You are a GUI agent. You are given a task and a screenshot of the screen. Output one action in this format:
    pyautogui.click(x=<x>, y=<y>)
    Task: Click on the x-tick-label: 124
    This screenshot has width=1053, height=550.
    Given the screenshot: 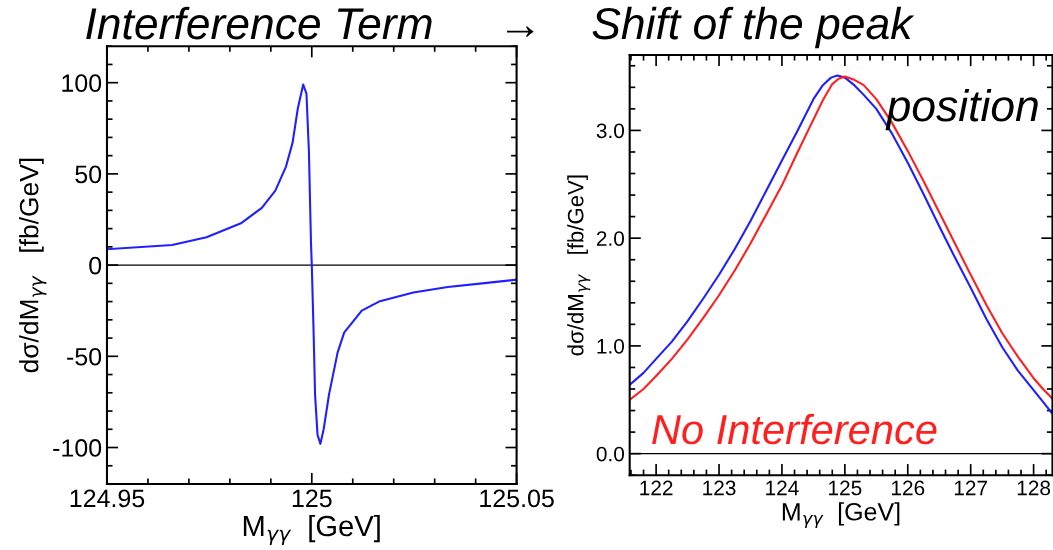 What is the action you would take?
    pyautogui.click(x=782, y=488)
    